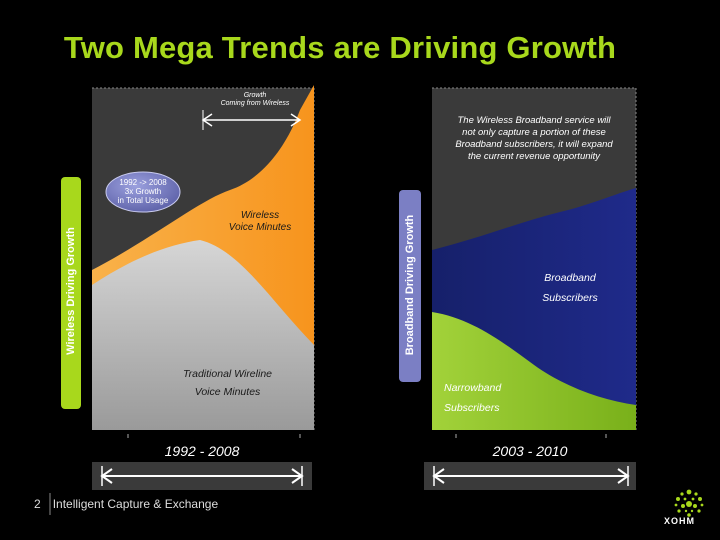 The image size is (720, 540). What do you see at coordinates (534, 371) in the screenshot?
I see `narrowband-area` at bounding box center [534, 371].